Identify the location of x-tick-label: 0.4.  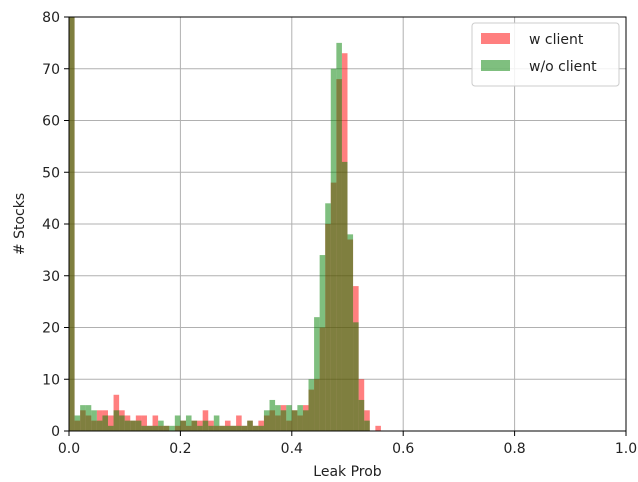
(292, 449).